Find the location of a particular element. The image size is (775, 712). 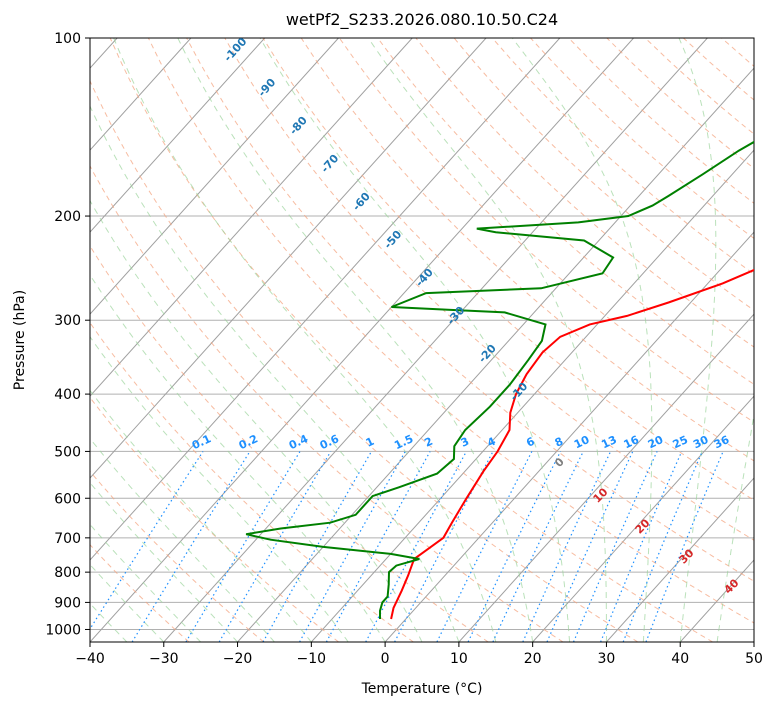

mixing-ratio-label: 20 is located at coordinates (656, 442).